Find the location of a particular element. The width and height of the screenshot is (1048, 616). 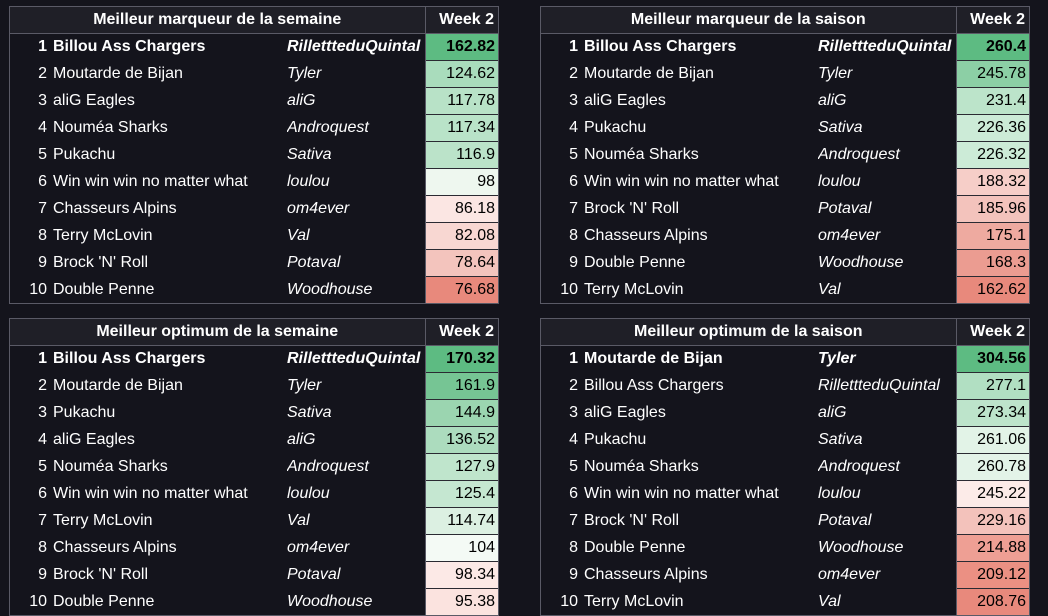

score-cell: 277.1 is located at coordinates (992, 386).